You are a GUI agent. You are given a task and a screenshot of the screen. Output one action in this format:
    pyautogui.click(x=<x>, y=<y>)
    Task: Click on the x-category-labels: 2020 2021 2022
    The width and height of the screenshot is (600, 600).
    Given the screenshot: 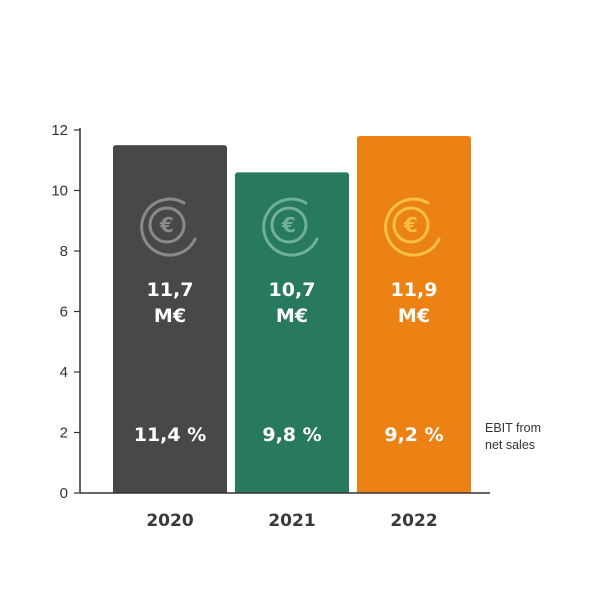 What is the action you would take?
    pyautogui.click(x=291, y=521)
    